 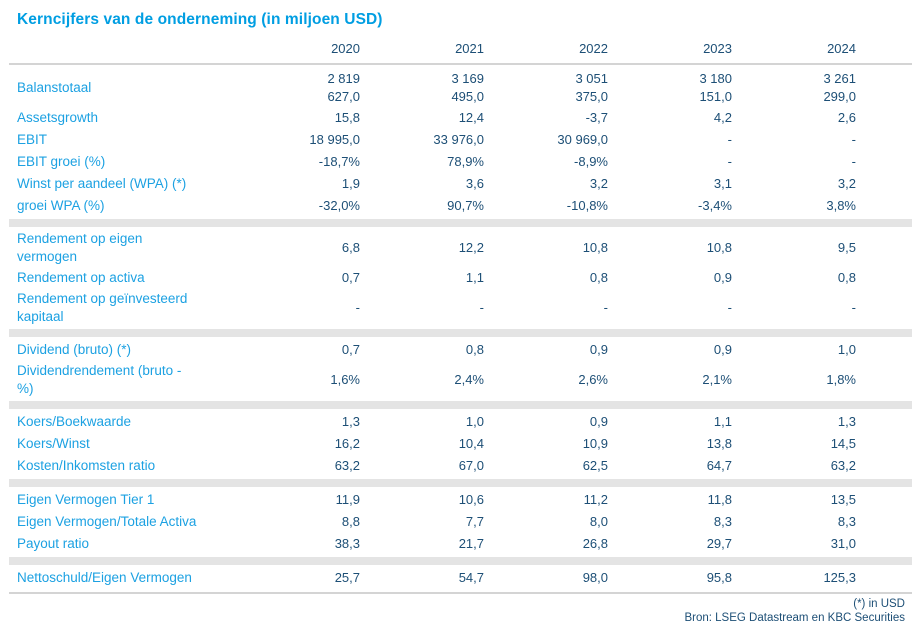 I want to click on table-row: Koers/Winst 16,2 10,4 10,9 13,8 14,5, so click(x=460, y=444).